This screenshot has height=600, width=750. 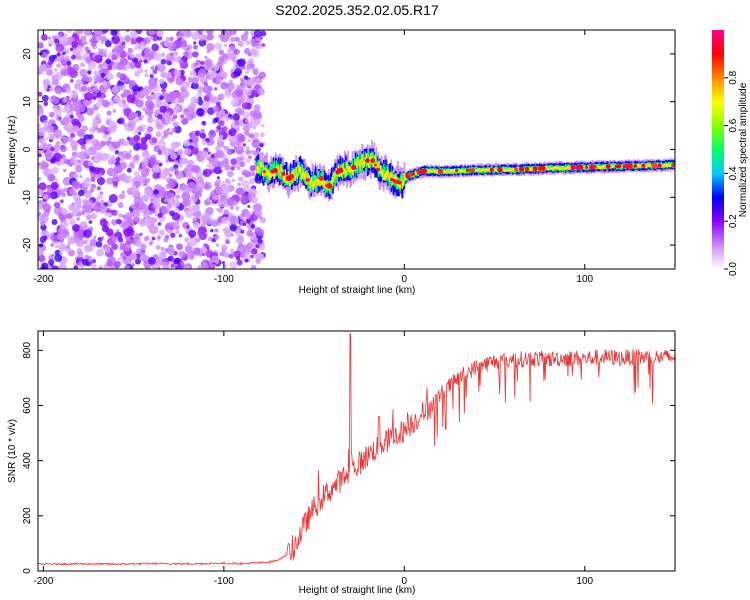 I want to click on spectrogram-y-tick-label: 20, so click(x=27, y=54).